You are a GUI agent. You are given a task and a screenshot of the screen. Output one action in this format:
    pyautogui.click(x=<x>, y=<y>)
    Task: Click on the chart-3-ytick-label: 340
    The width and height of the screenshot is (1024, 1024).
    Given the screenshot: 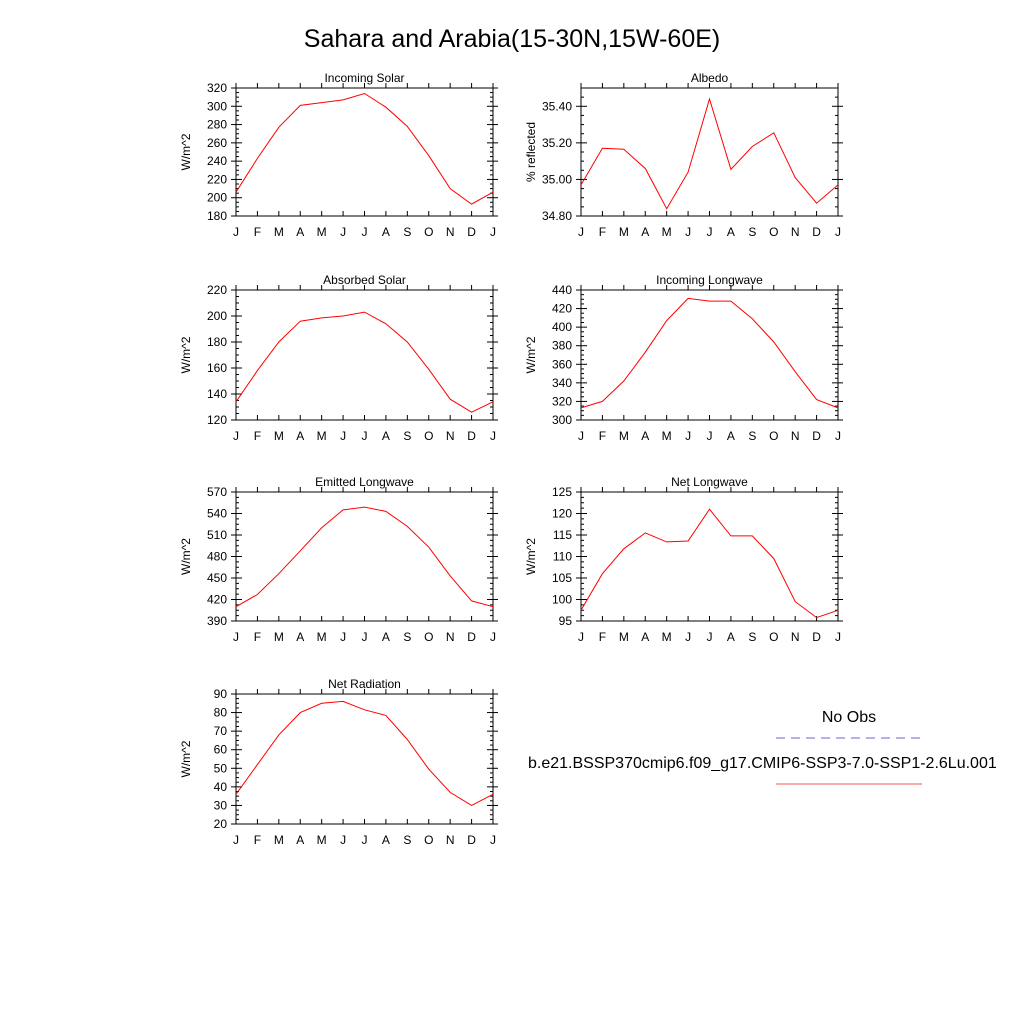 What is the action you would take?
    pyautogui.click(x=562, y=383)
    